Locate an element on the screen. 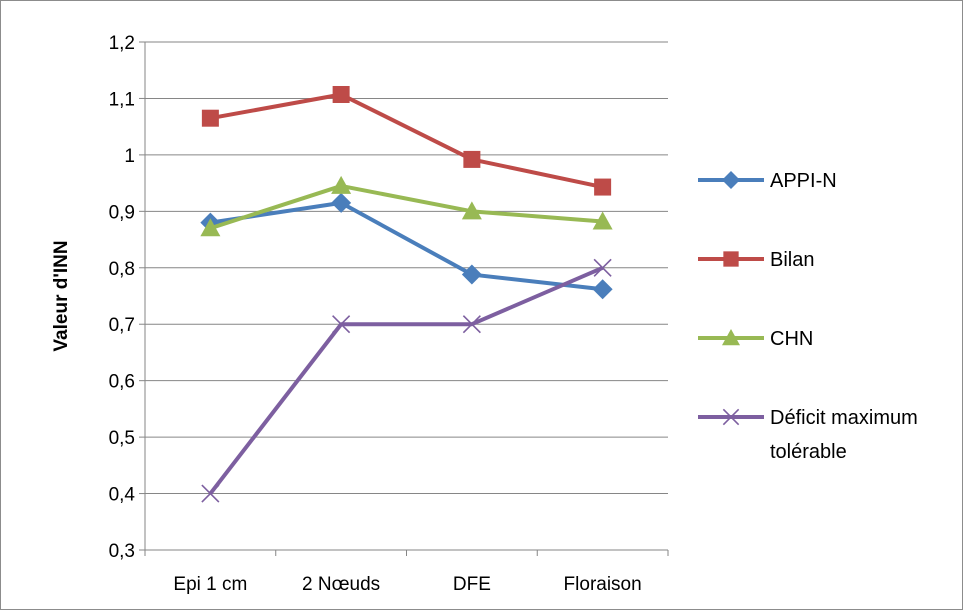 Image resolution: width=963 pixels, height=610 pixels. y-tick-label: 1,1 is located at coordinates (122, 99).